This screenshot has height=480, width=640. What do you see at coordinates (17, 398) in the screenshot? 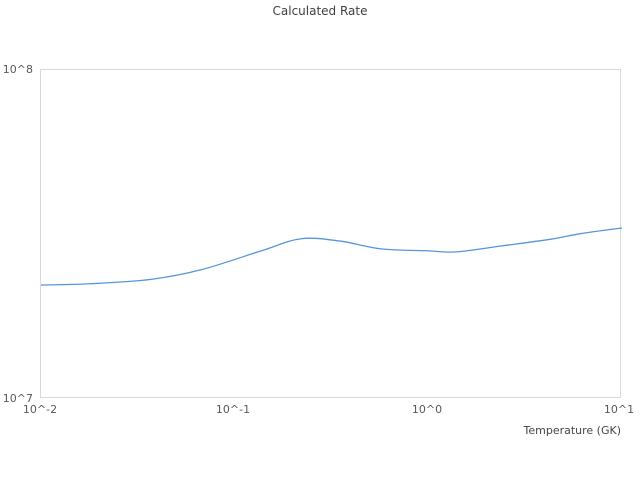
I see `y-axis-tick-label-1e7: 10^7` at bounding box center [17, 398].